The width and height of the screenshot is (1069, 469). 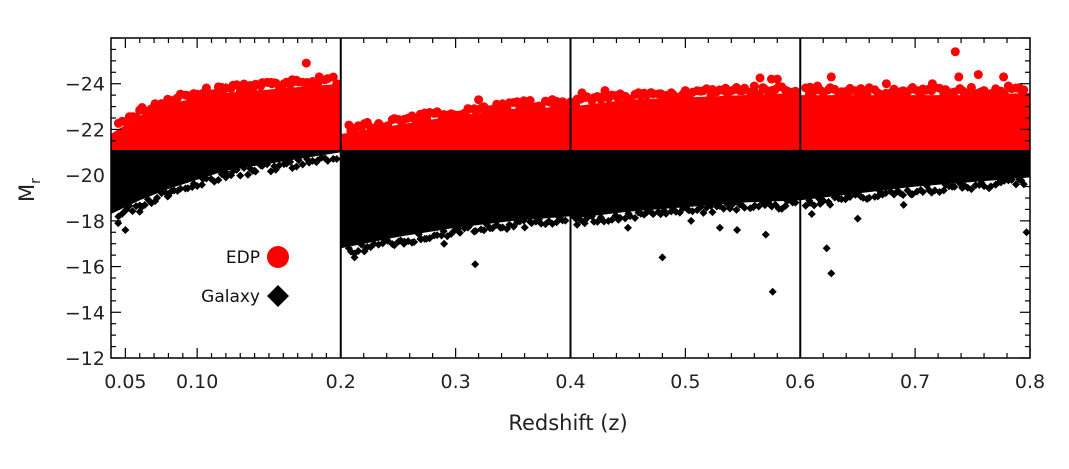 I want to click on y-axis-title-subscript: r, so click(x=36, y=181).